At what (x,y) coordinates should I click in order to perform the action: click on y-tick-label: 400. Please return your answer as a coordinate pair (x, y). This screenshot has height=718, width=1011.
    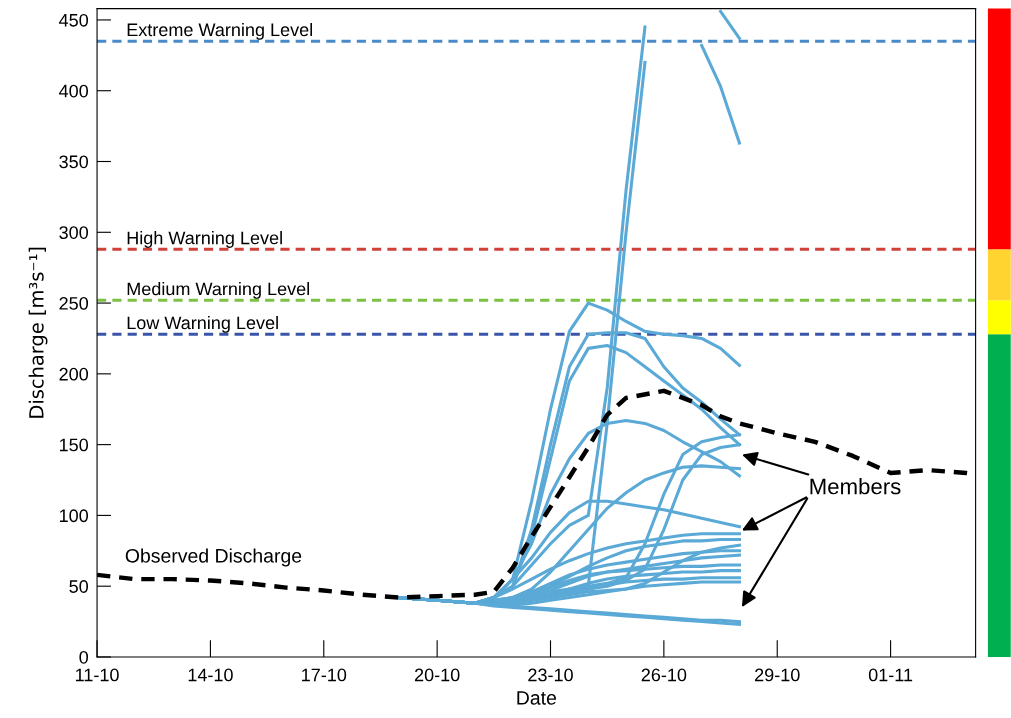
    Looking at the image, I should click on (74, 91).